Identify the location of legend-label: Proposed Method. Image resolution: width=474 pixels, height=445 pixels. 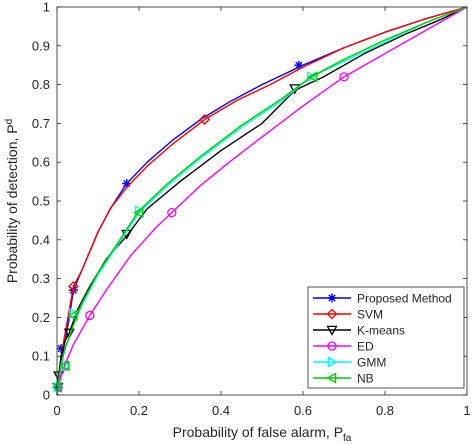
(404, 299).